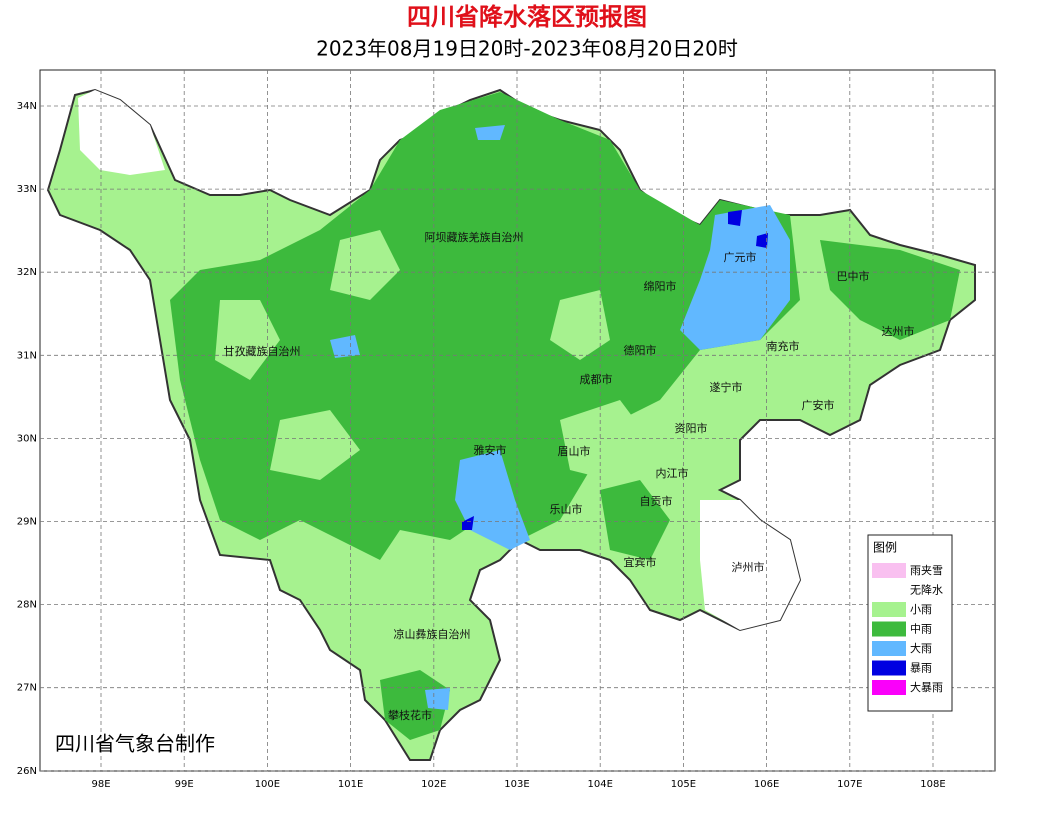 This screenshot has height=821, width=1055. Describe the element at coordinates (691, 428) in the screenshot. I see `city-label: 资阳市` at that location.